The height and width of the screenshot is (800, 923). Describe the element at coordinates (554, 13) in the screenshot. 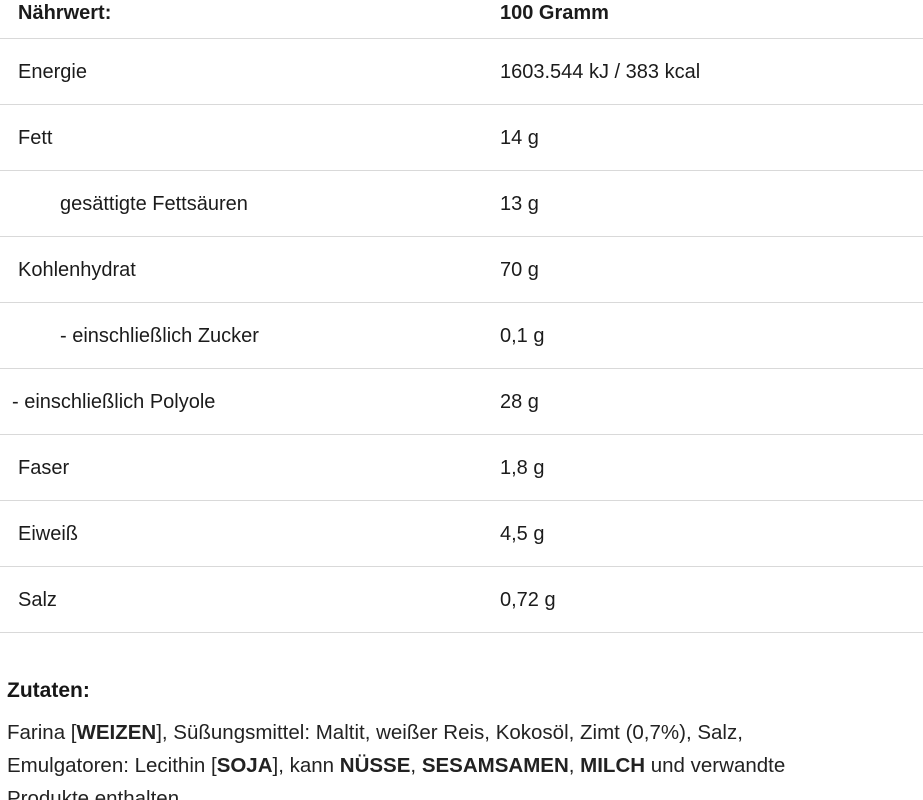

I see `table-header-value: 100 Gramm` at that location.